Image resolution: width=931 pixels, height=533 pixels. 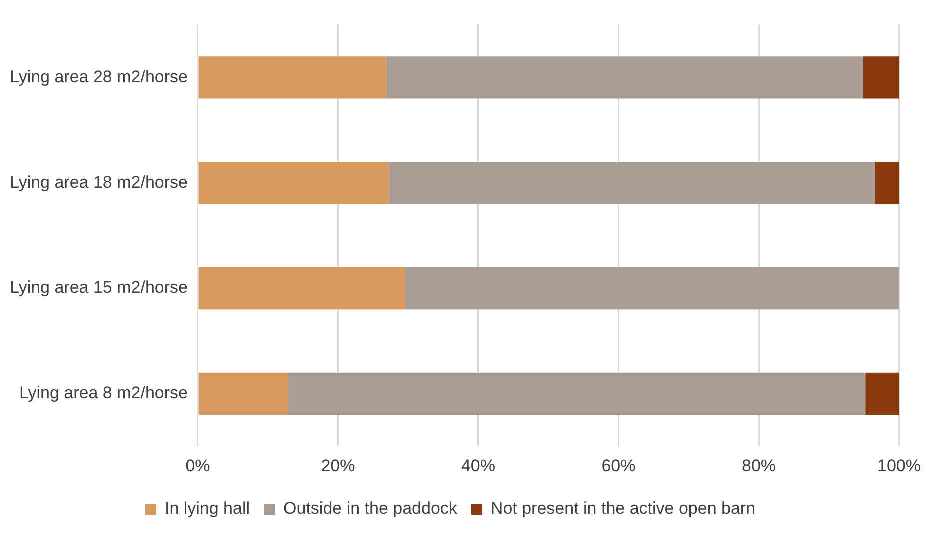 What do you see at coordinates (623, 508) in the screenshot?
I see `legend-label: Not present in the active open barn` at bounding box center [623, 508].